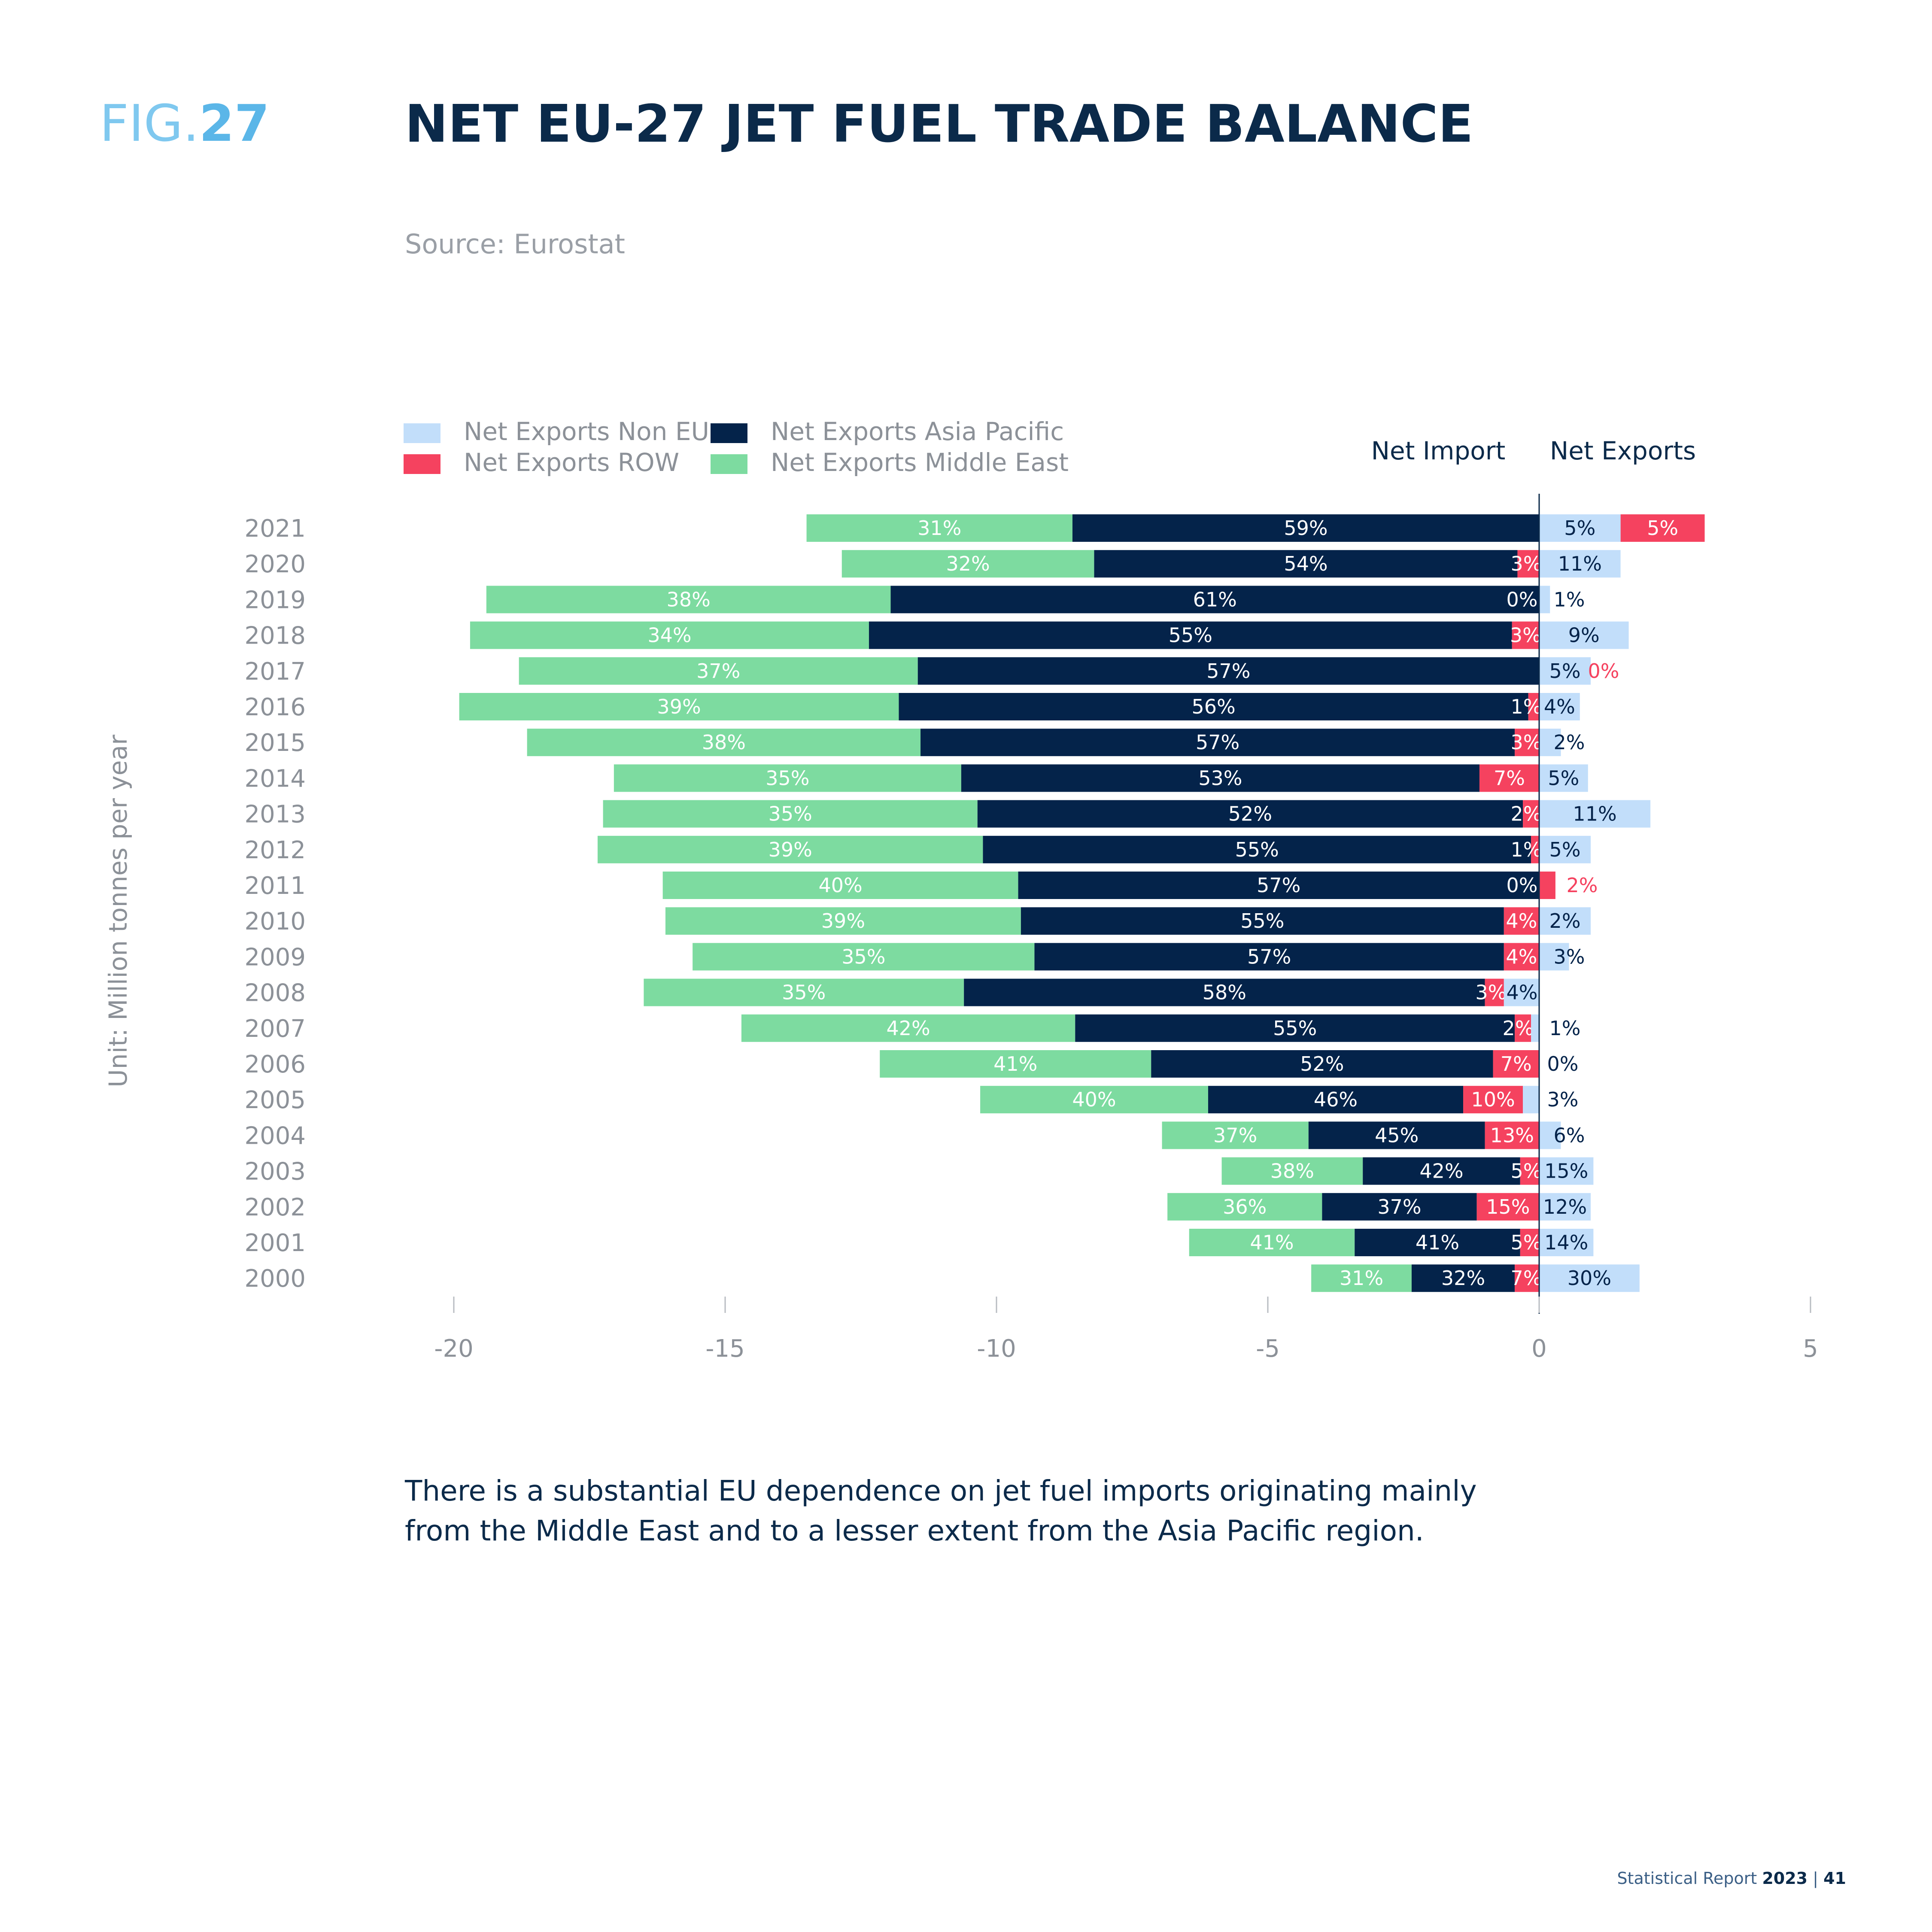  Describe the element at coordinates (1566, 1243) in the screenshot. I see `non-eu-2001-bar` at that location.